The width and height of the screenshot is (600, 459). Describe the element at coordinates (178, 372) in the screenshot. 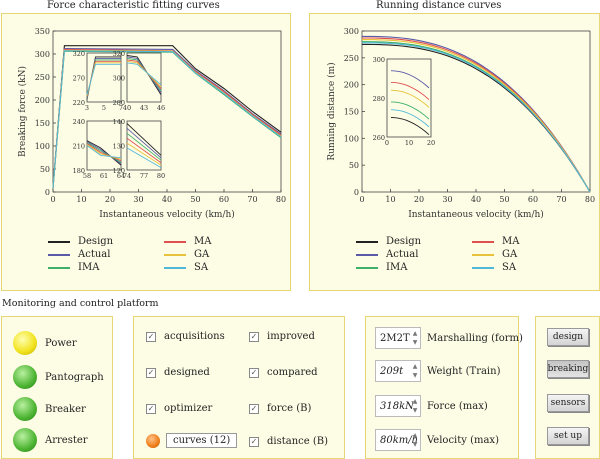

I see `checkbox-designed: ✓ designed` at that location.